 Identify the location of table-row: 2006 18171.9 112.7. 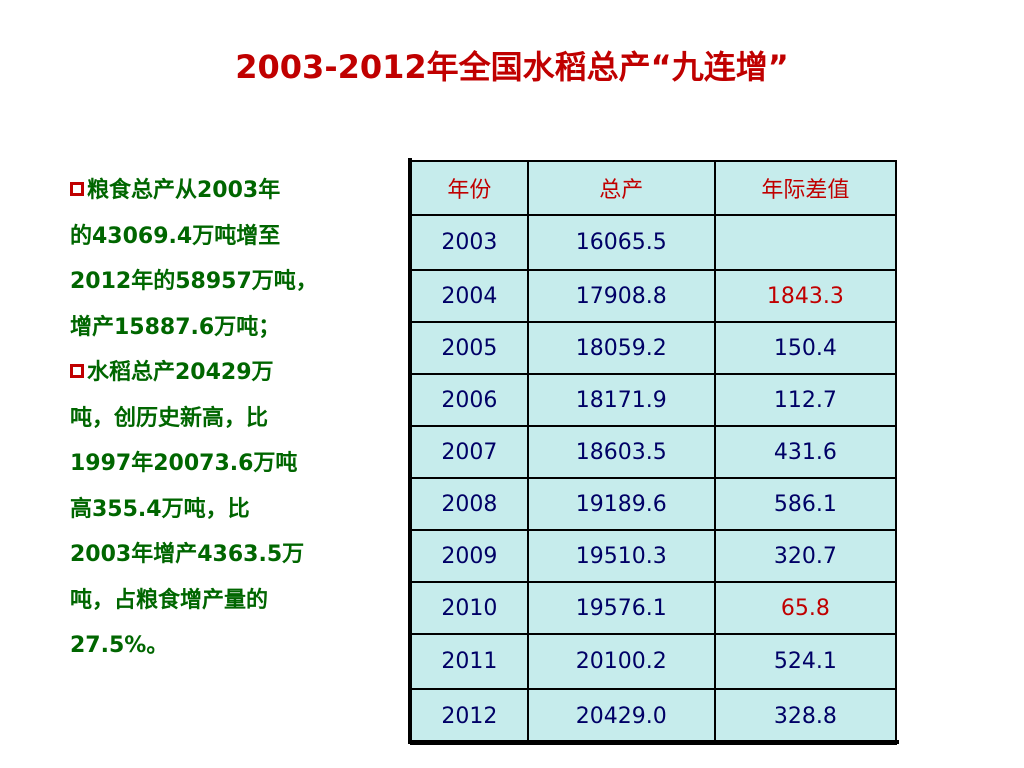
(654, 400).